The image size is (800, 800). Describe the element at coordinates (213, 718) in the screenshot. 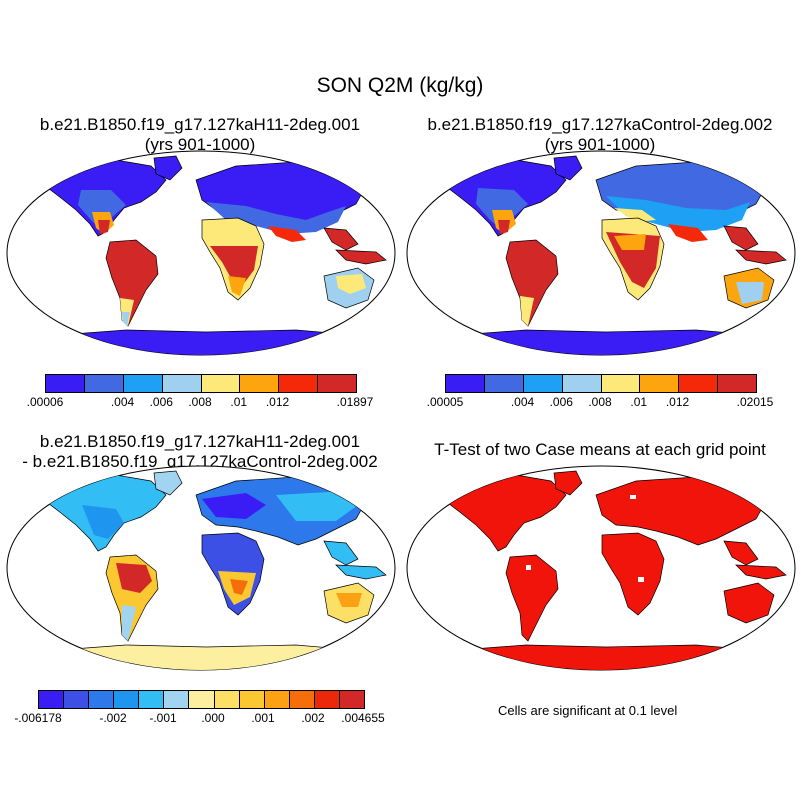

I see `colorbar-label: .000` at that location.